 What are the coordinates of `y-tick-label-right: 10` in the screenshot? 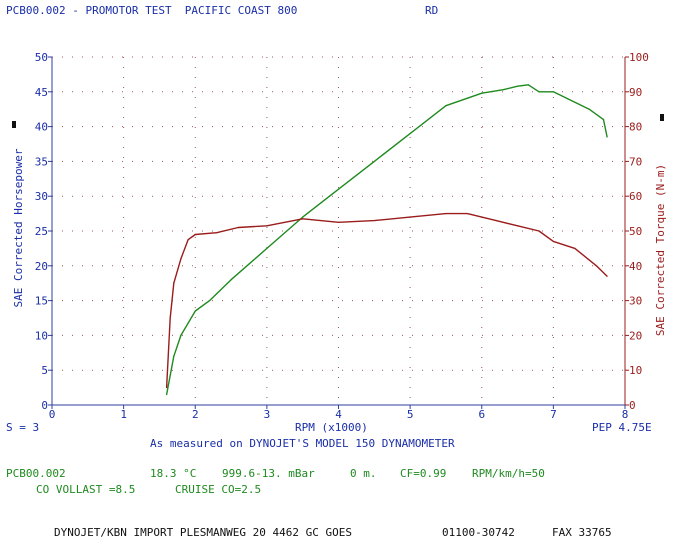 It's located at (635, 370).